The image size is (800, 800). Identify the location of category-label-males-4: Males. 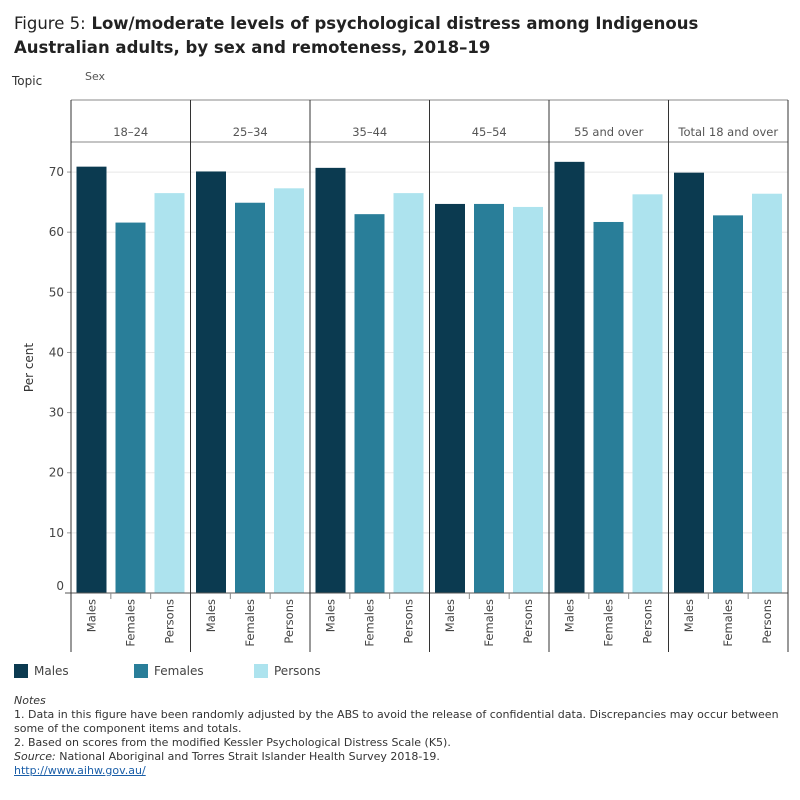
(570, 615).